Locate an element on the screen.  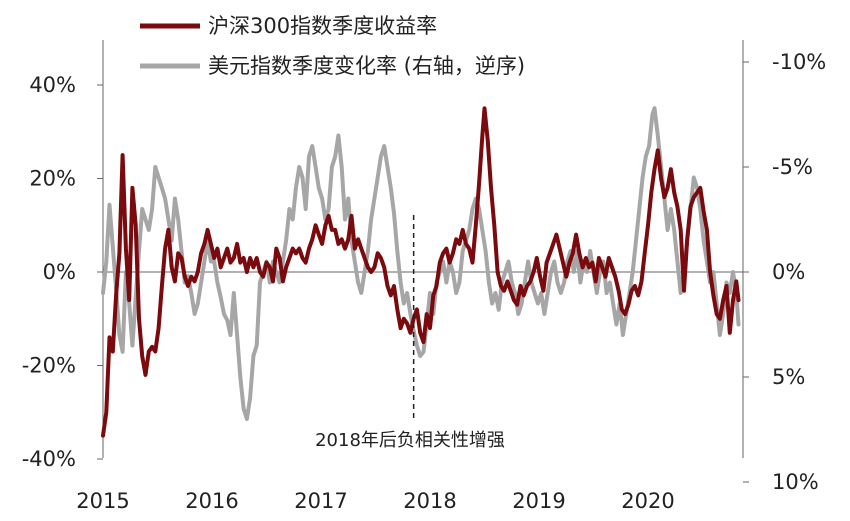
x-axis-ticks: 2015 2016 2017 2018 2019 2020 is located at coordinates (375, 501).